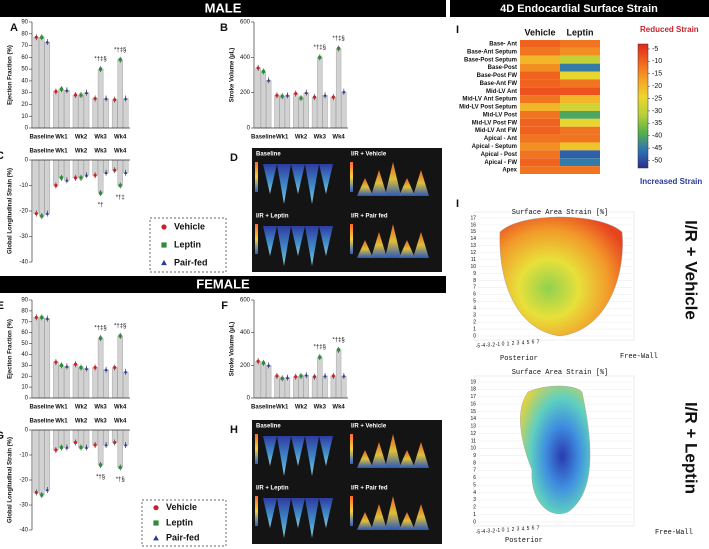 This screenshot has width=709, height=549. Describe the element at coordinates (474, 463) in the screenshot. I see `z-tick-label: 8` at that location.